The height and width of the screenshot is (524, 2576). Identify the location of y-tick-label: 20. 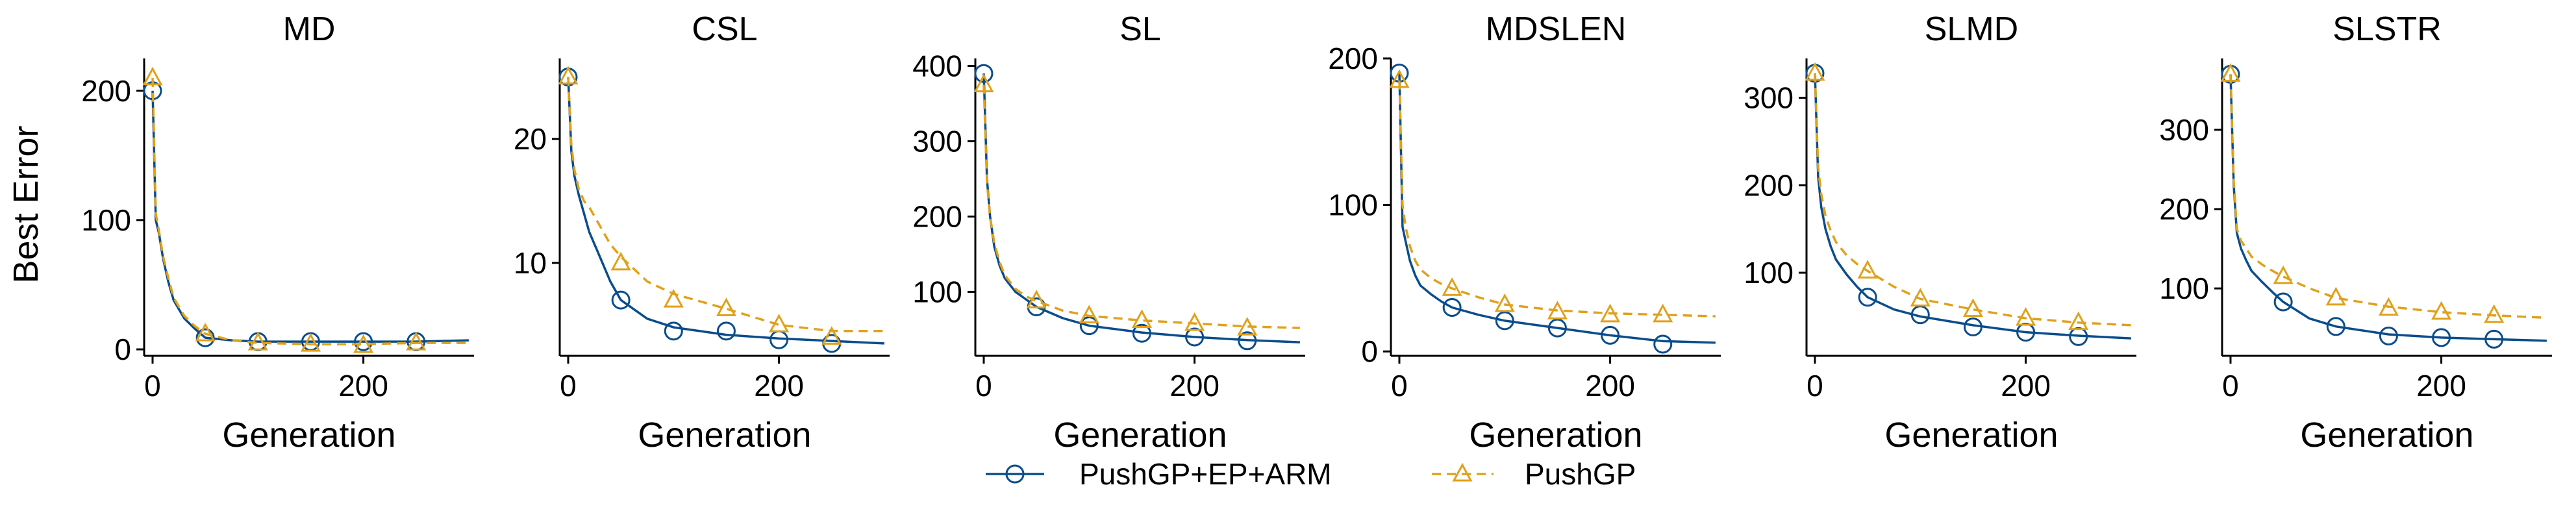
(530, 139).